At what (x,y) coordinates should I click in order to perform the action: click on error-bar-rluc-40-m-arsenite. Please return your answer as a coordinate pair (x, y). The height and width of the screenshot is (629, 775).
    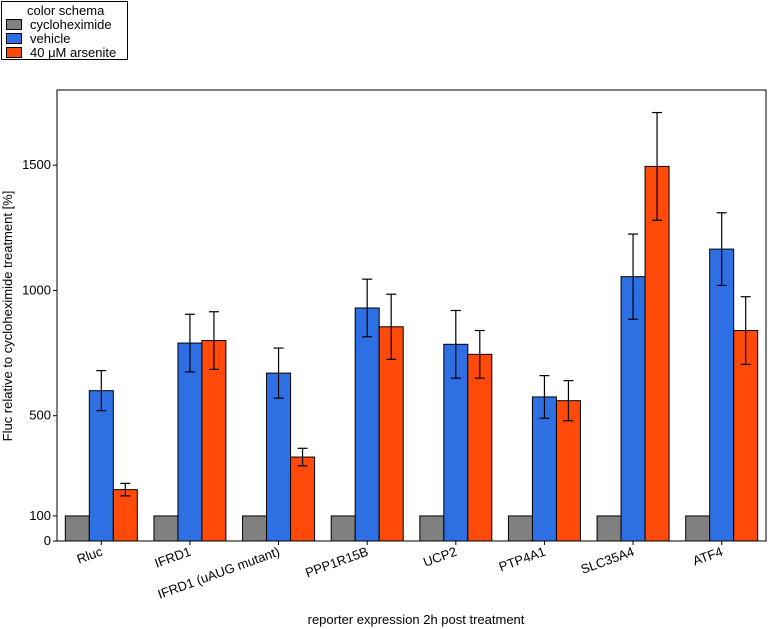
    Looking at the image, I should click on (125, 489).